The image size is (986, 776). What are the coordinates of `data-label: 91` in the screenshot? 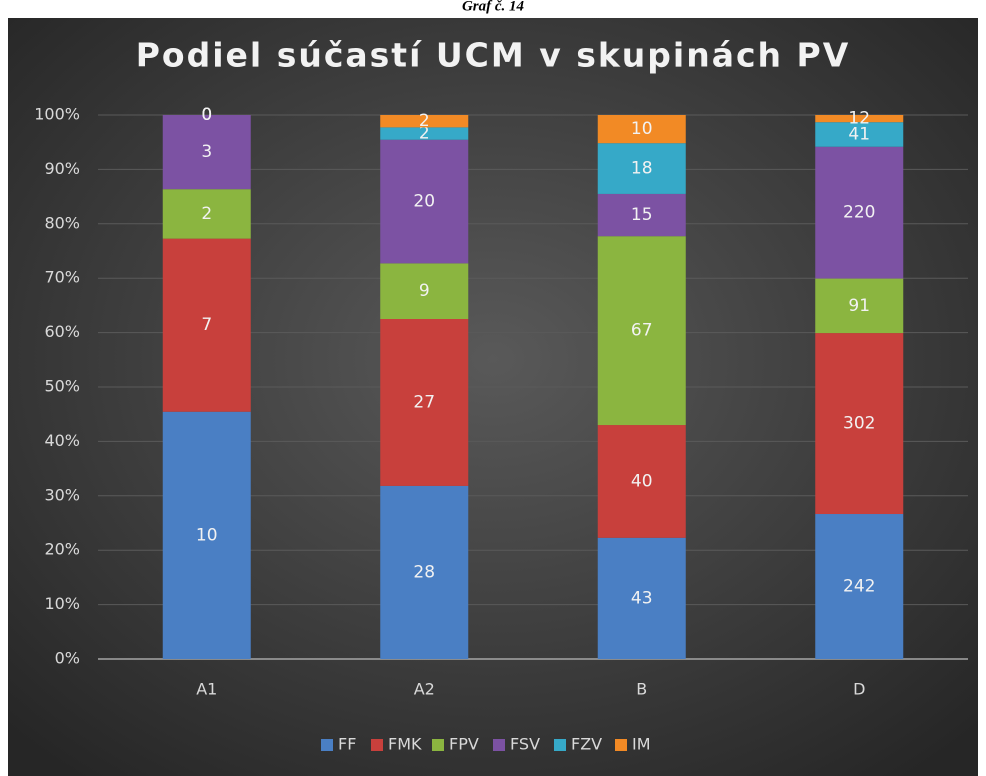 It's located at (859, 306).